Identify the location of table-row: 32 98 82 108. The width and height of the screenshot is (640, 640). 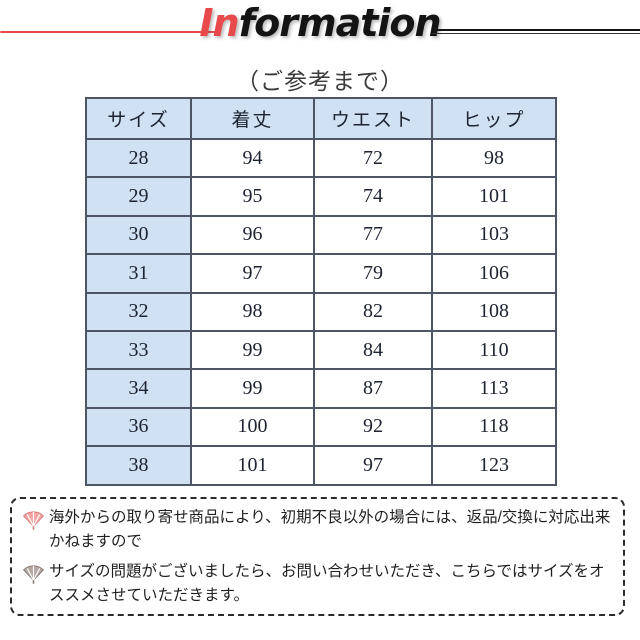
(321, 311).